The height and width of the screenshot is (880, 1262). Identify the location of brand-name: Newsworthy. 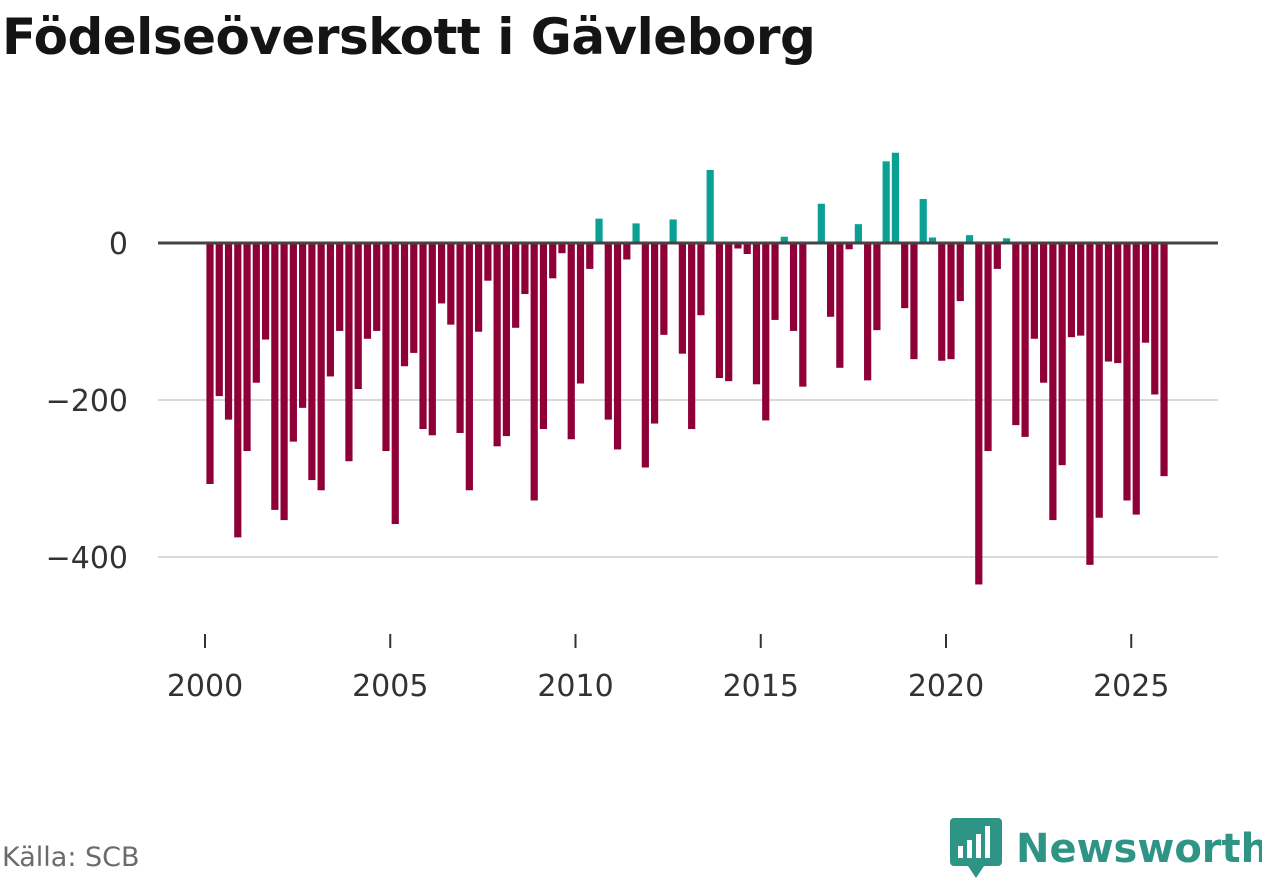
(1139, 849).